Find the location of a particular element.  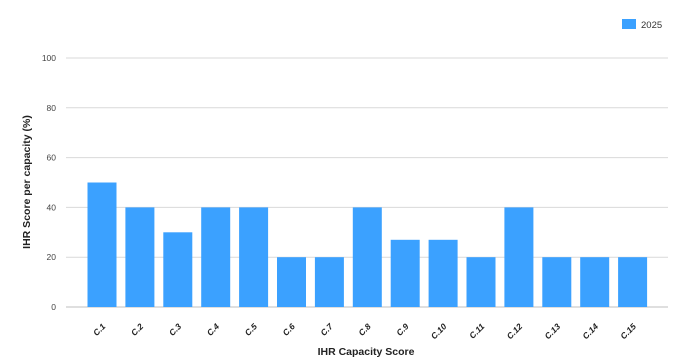

x-tick-label: C.14 is located at coordinates (590, 331).